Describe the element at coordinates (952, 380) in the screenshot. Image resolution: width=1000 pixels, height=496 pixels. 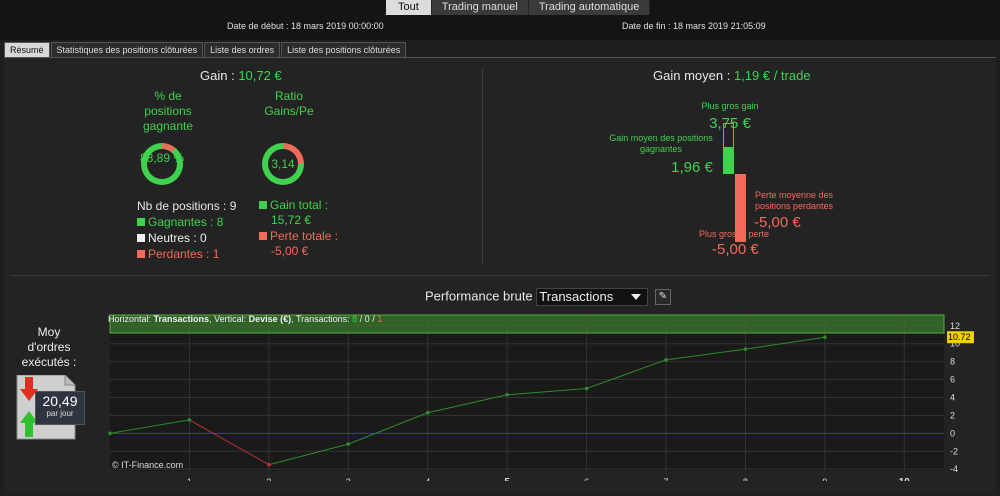
I see `y-tick-label: 6` at that location.